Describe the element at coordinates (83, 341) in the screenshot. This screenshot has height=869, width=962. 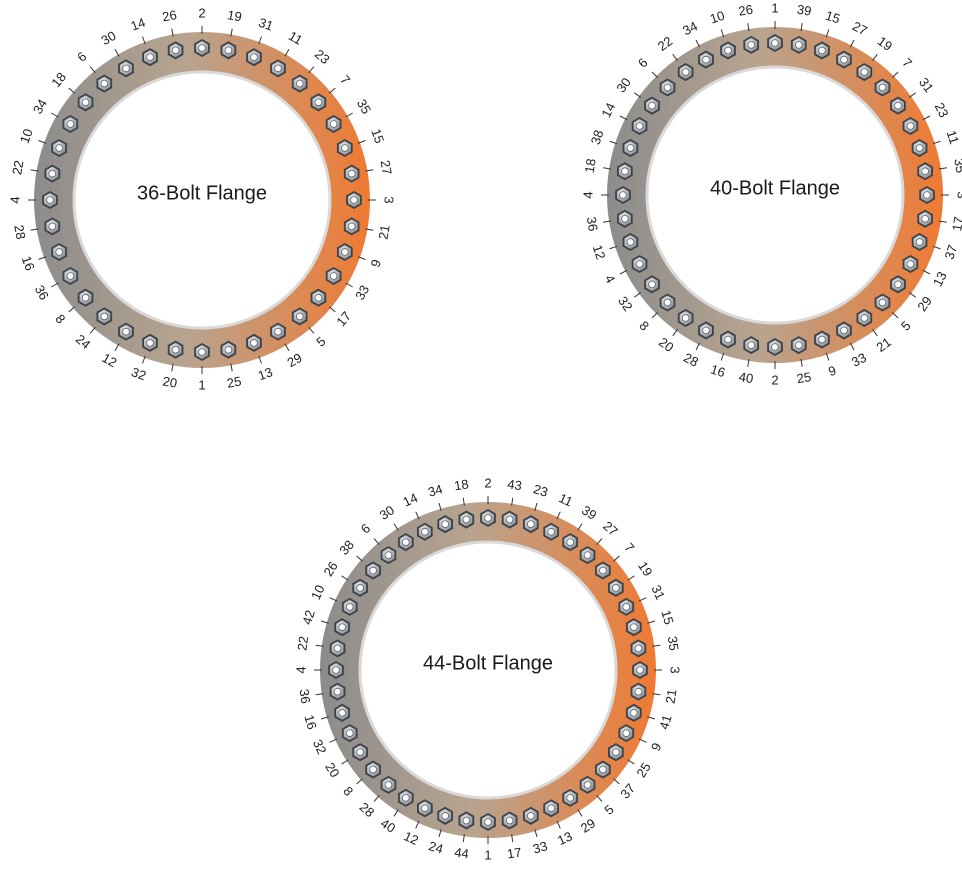
I see `bolt-sequence-label: 24` at that location.